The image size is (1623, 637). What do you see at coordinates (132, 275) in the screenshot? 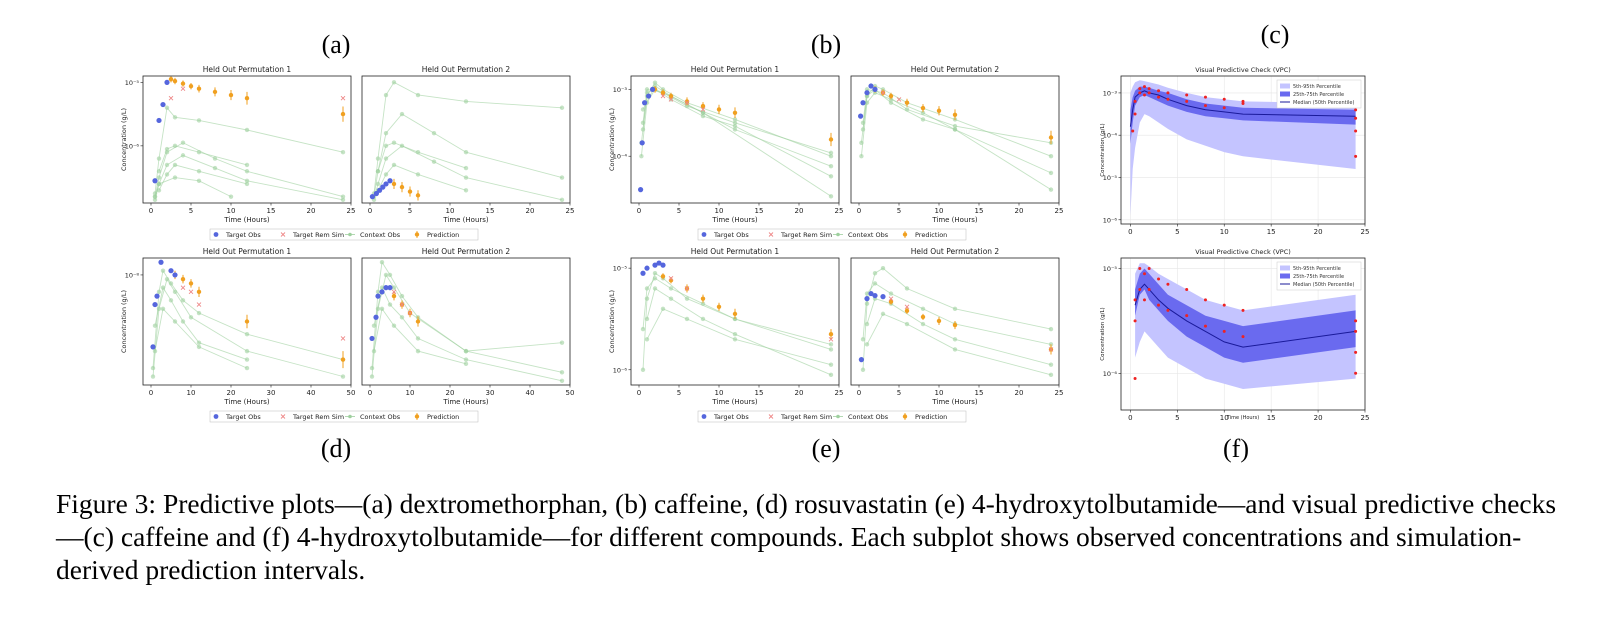
I see `y-tick-label: 10⁻⁸` at bounding box center [132, 275].